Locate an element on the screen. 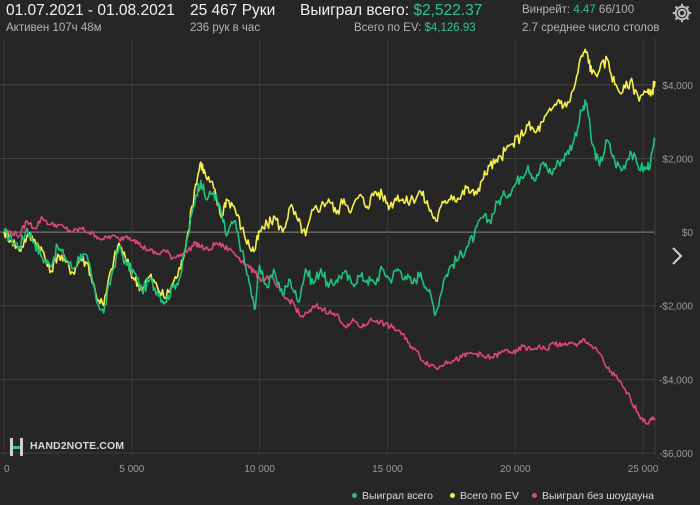 This screenshot has width=700, height=505. x-tick-label: 15 000 is located at coordinates (387, 469).